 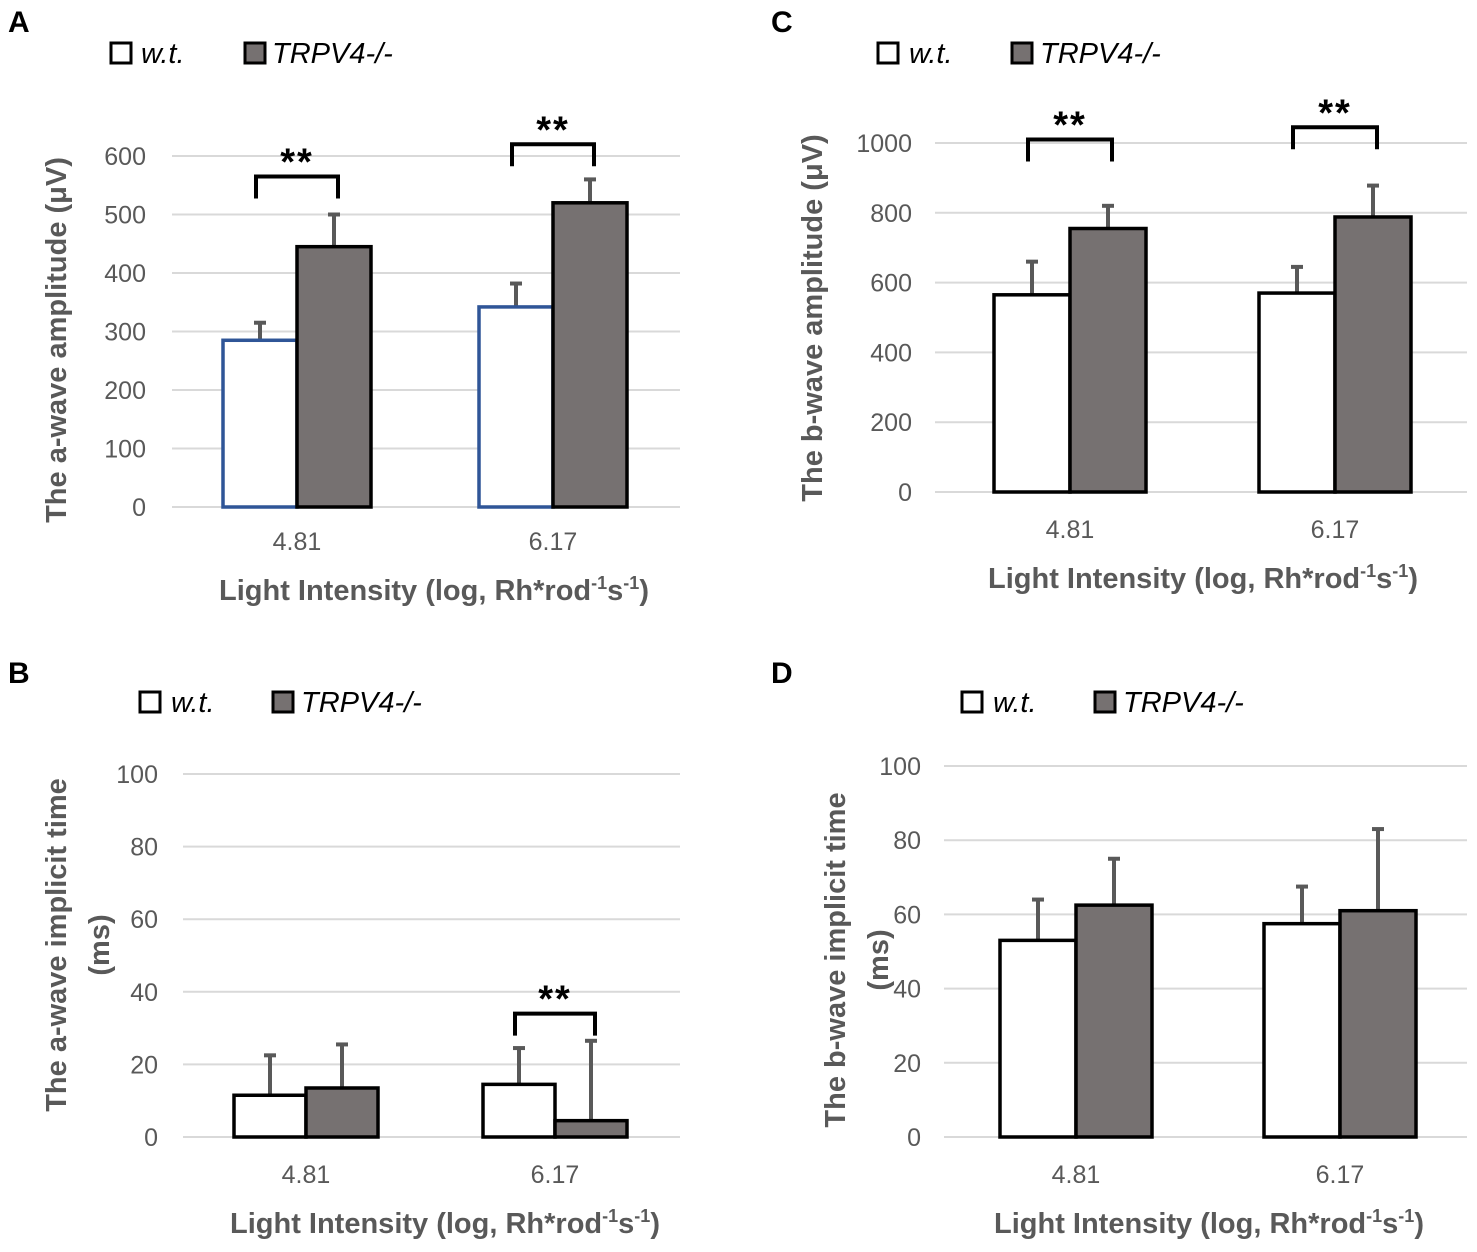 What do you see at coordinates (398, 975) in the screenshot?
I see `plot-area: 0 20 40 60 80 100 4.81 6.17 **` at bounding box center [398, 975].